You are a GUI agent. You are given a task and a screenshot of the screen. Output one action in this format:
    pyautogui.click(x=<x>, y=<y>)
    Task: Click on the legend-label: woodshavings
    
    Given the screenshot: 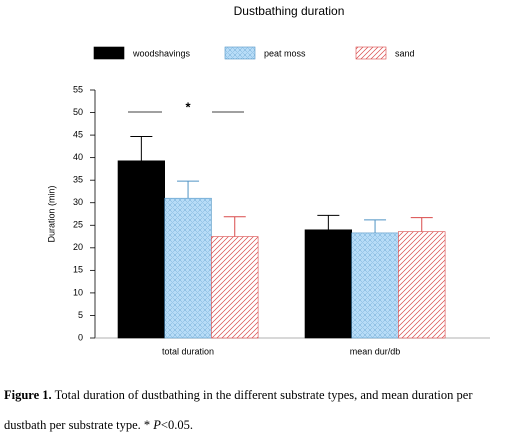 What is the action you would take?
    pyautogui.click(x=161, y=53)
    